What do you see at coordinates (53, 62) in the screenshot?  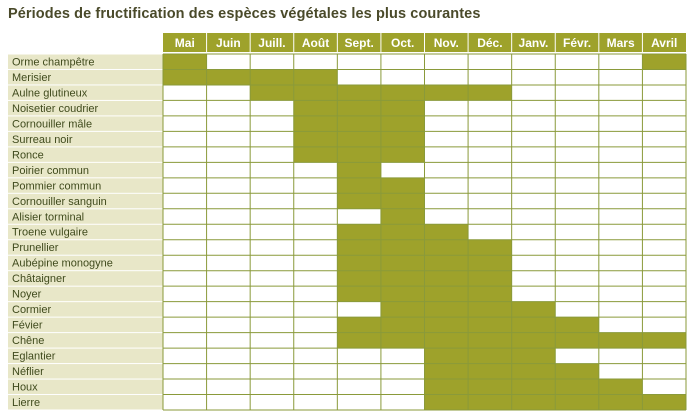 I see `species-label: Orme champêtre` at bounding box center [53, 62].